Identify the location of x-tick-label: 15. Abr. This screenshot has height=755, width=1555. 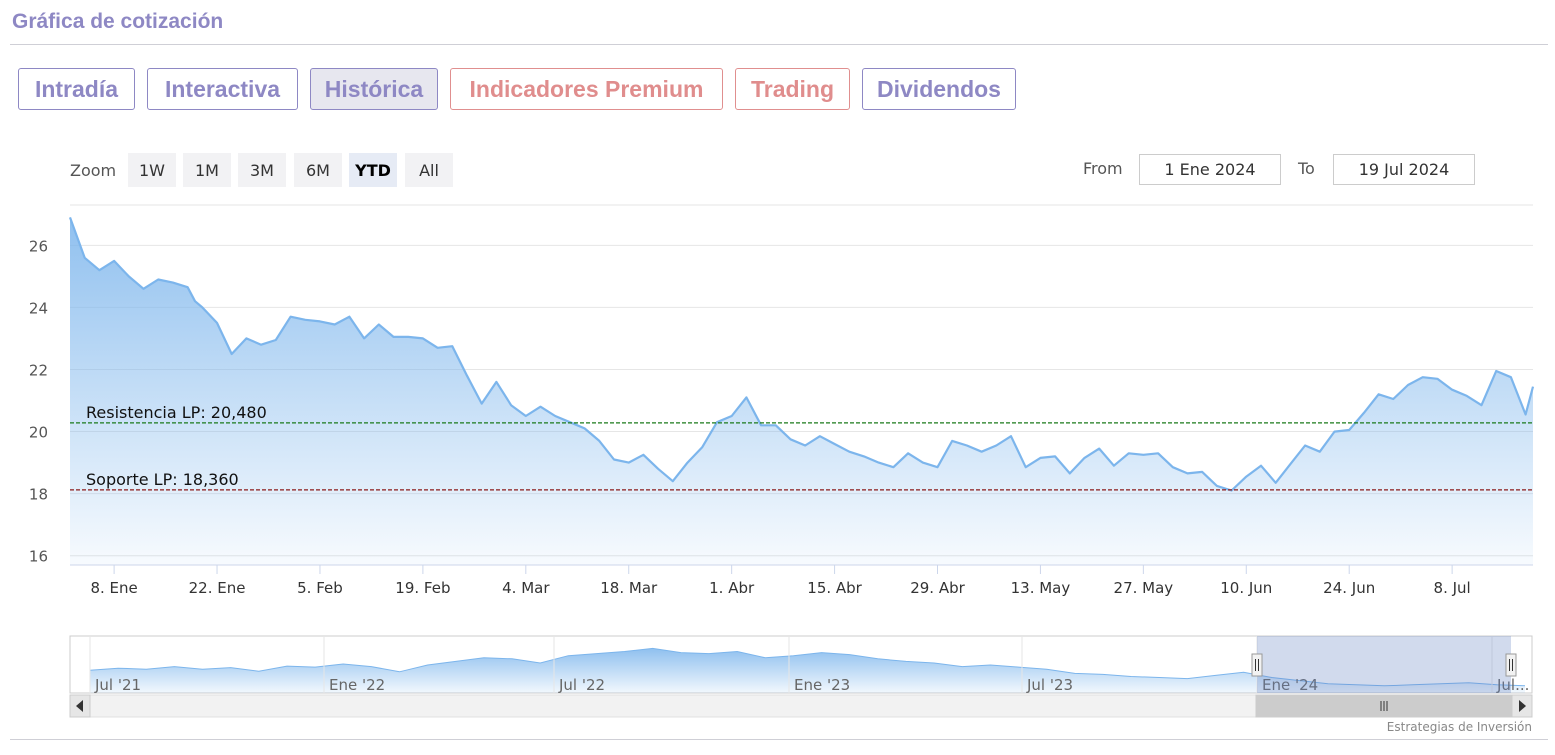
(834, 588).